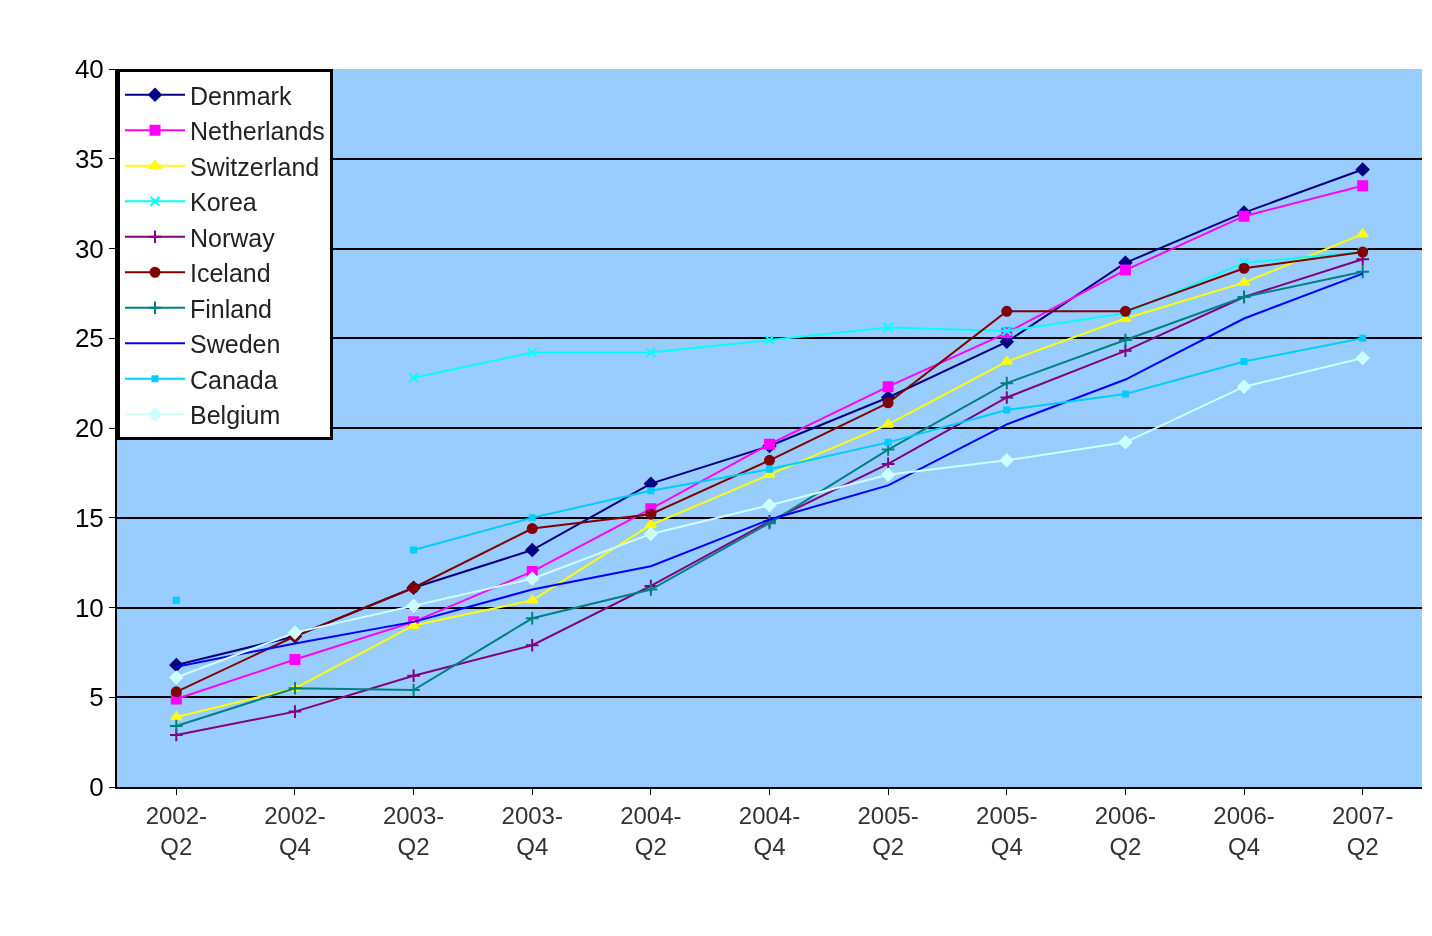 The image size is (1432, 936). I want to click on x-tick-label: 2004-Q4, so click(769, 830).